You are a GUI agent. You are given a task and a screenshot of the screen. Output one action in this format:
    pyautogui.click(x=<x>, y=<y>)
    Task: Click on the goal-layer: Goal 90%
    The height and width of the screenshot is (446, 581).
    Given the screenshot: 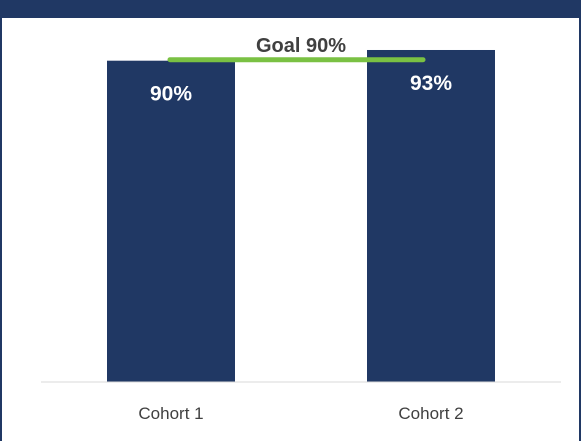 What is the action you would take?
    pyautogui.click(x=296, y=49)
    